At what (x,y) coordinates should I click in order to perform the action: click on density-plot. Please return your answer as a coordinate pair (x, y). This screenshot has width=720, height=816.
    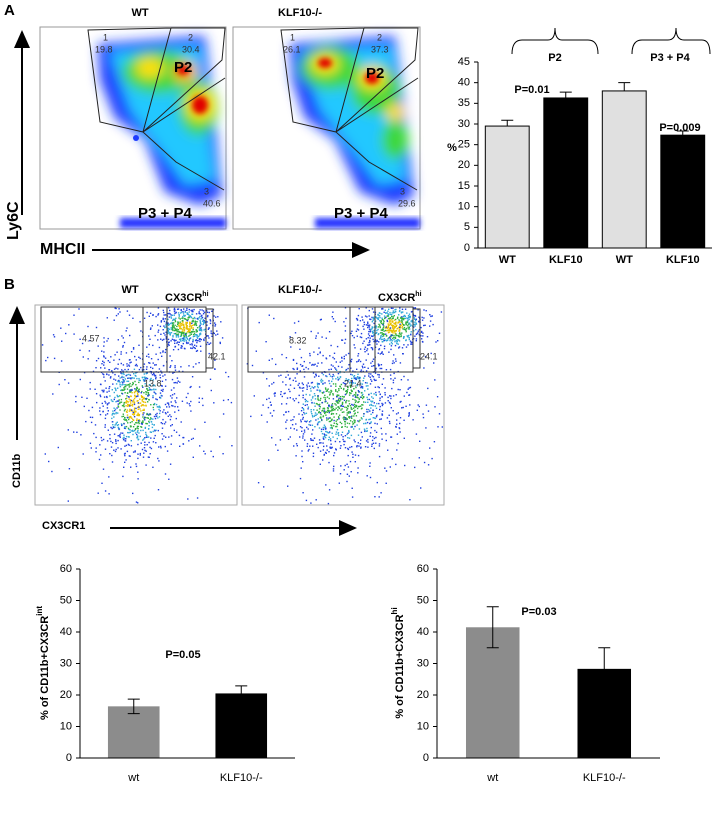
    Looking at the image, I should click on (133, 128).